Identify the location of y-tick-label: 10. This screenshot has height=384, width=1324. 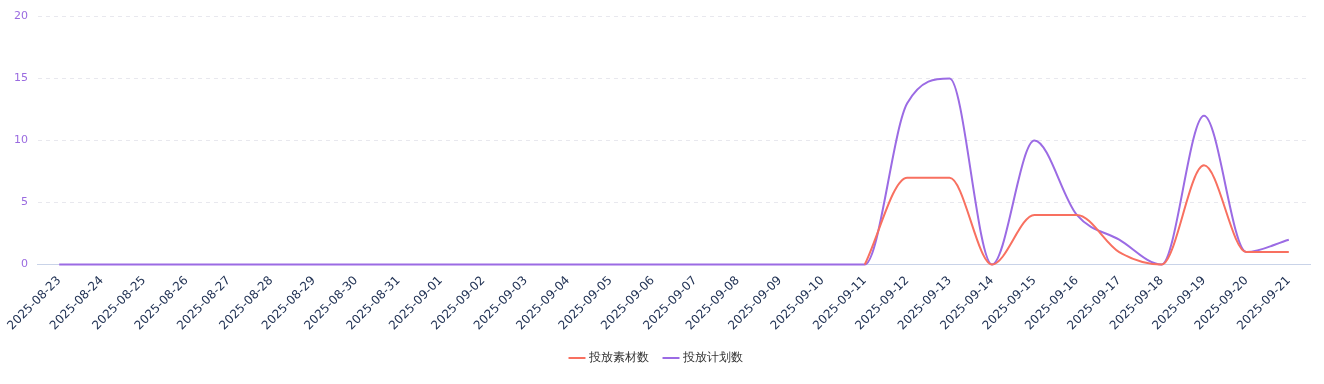
(21, 140).